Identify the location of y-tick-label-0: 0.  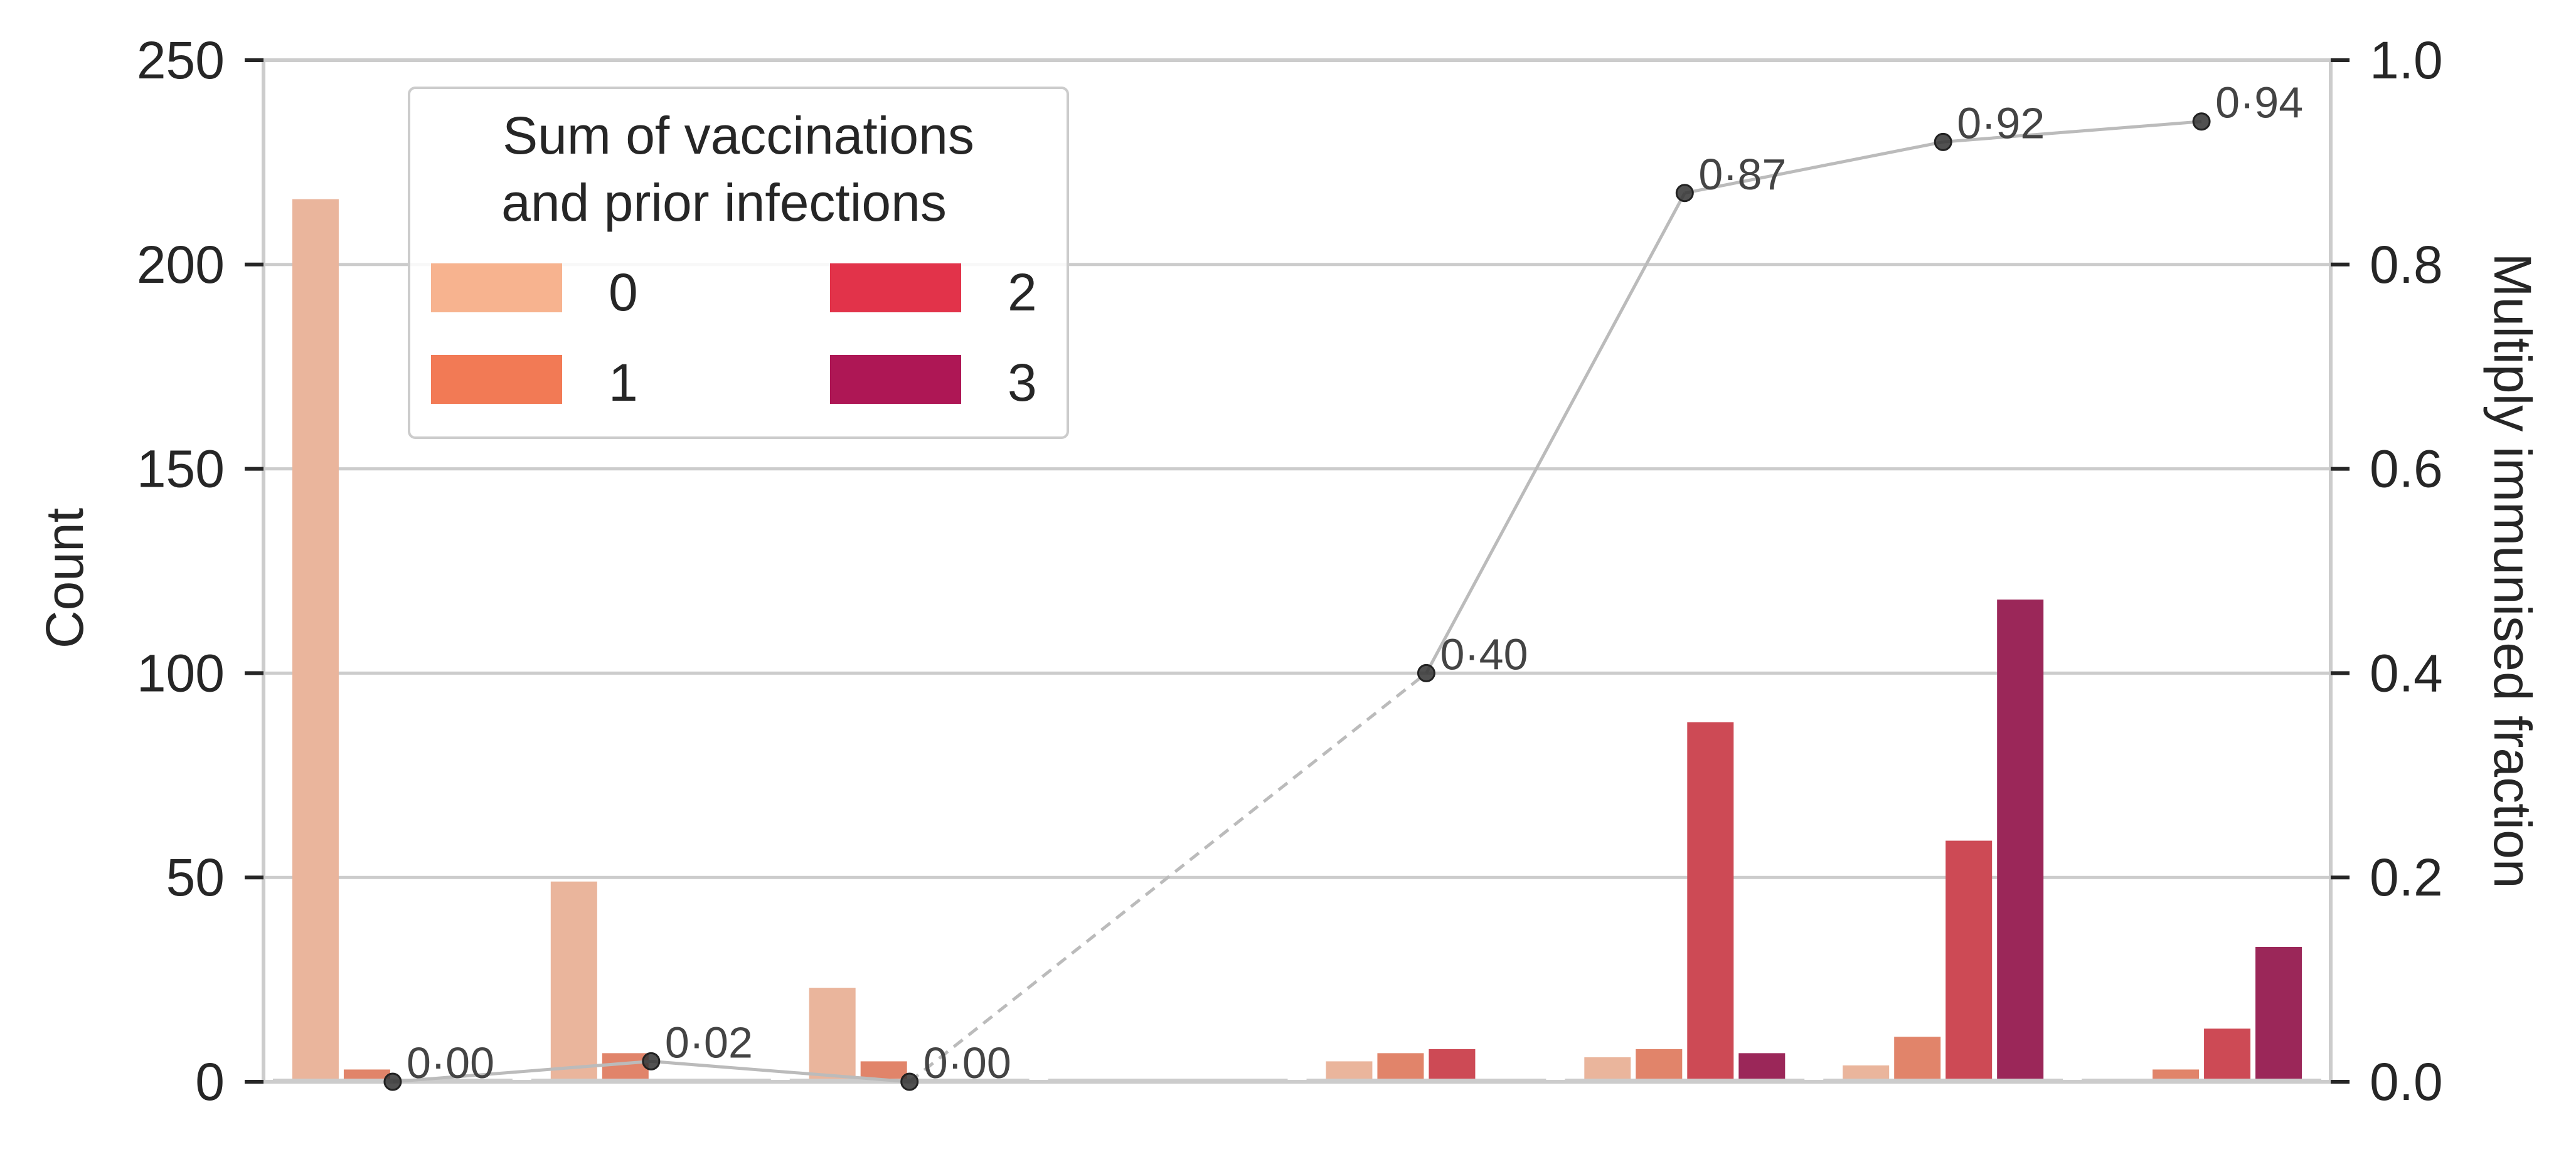
(210, 1081).